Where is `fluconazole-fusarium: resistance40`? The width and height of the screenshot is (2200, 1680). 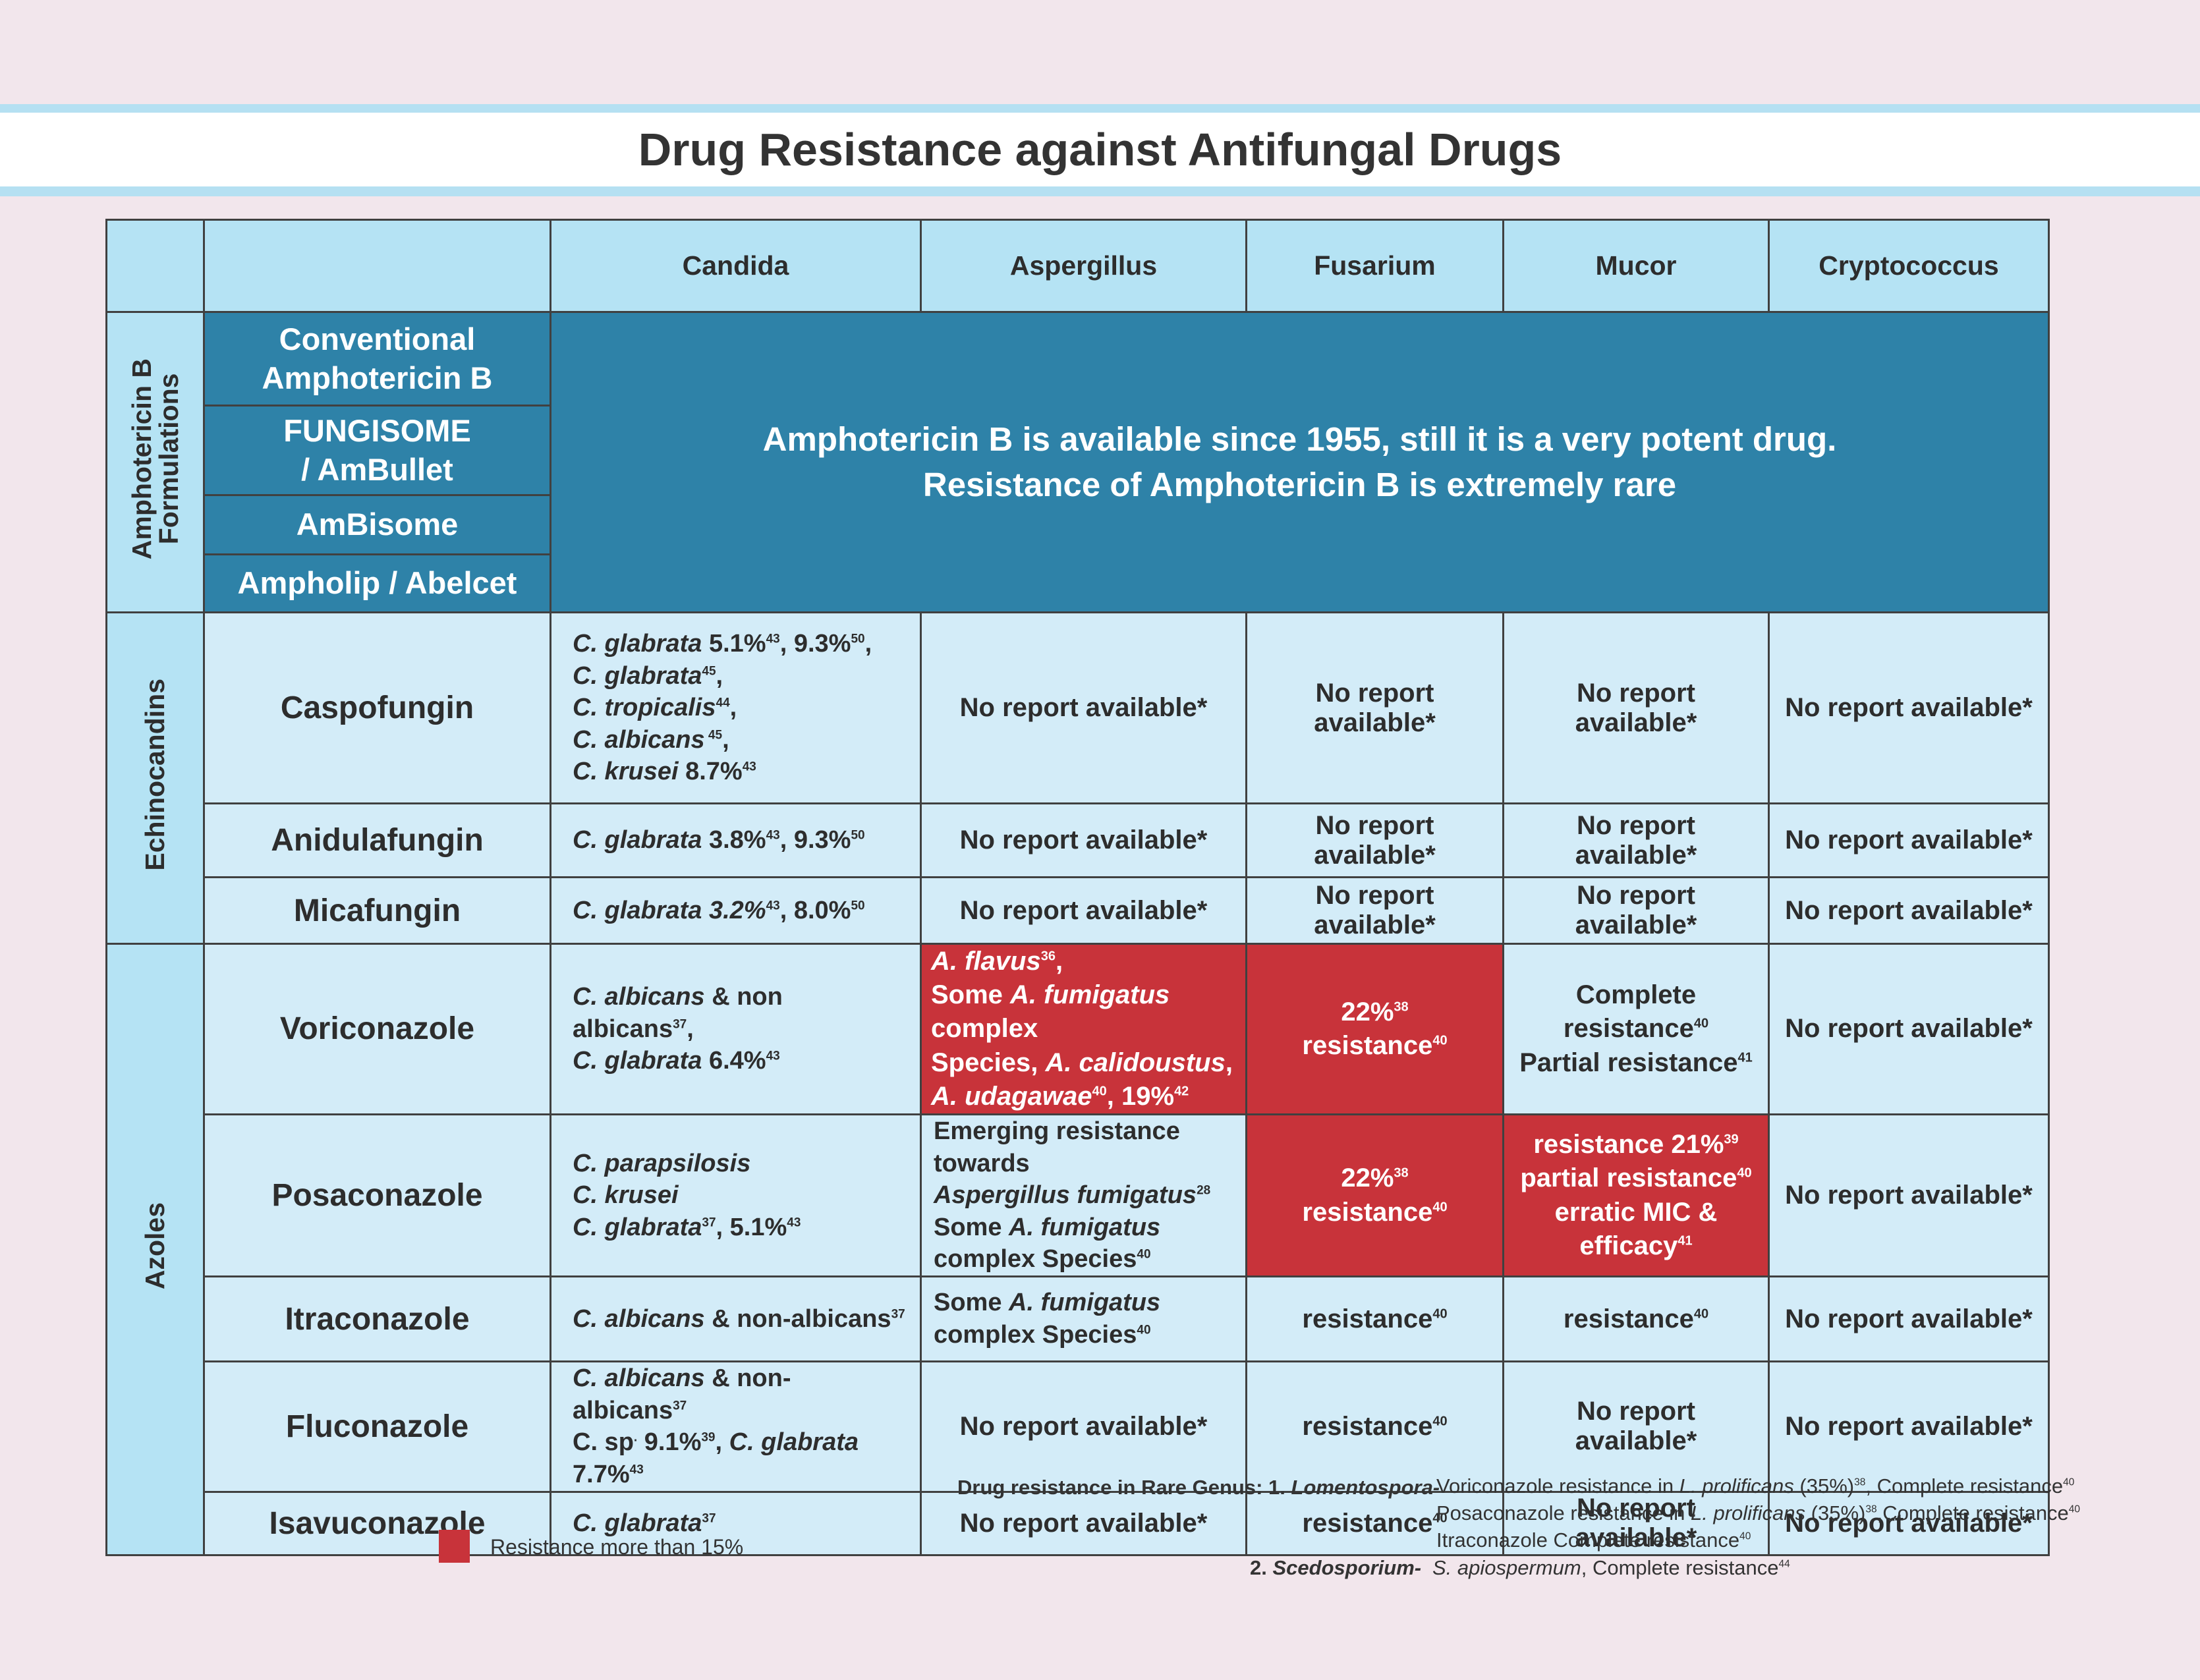
fluconazole-fusarium: resistance40 is located at coordinates (1375, 1426).